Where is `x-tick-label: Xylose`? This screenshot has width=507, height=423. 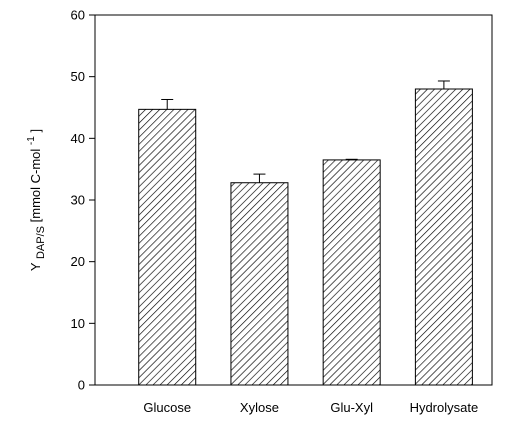
x-tick-label: Xylose is located at coordinates (259, 407).